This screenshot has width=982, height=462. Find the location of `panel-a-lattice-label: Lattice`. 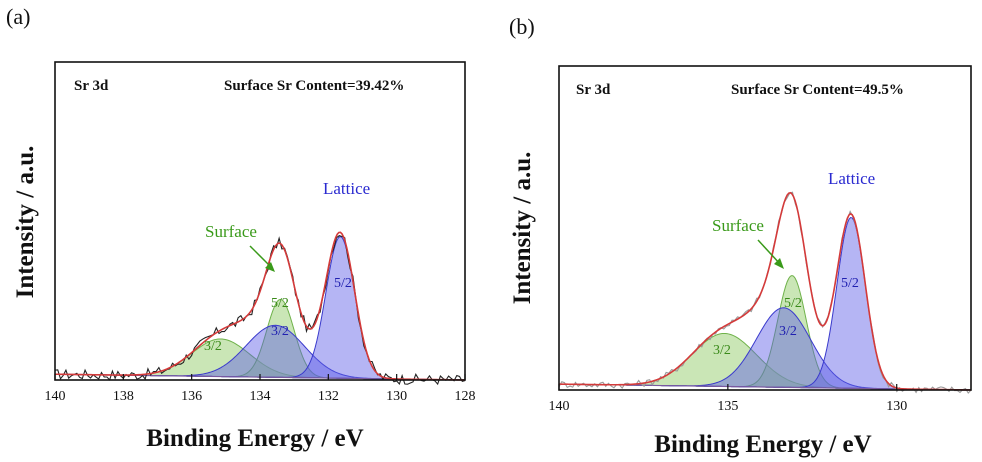

panel-a-lattice-label: Lattice is located at coordinates (346, 188).